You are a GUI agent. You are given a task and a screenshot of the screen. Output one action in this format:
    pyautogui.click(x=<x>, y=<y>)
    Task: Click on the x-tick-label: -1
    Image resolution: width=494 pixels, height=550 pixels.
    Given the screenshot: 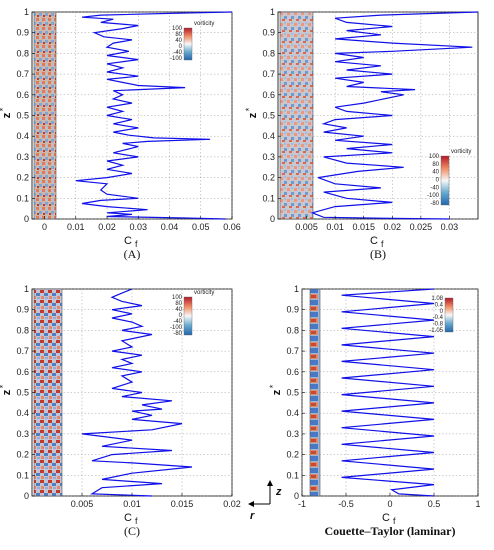 What is the action you would take?
    pyautogui.click(x=302, y=504)
    